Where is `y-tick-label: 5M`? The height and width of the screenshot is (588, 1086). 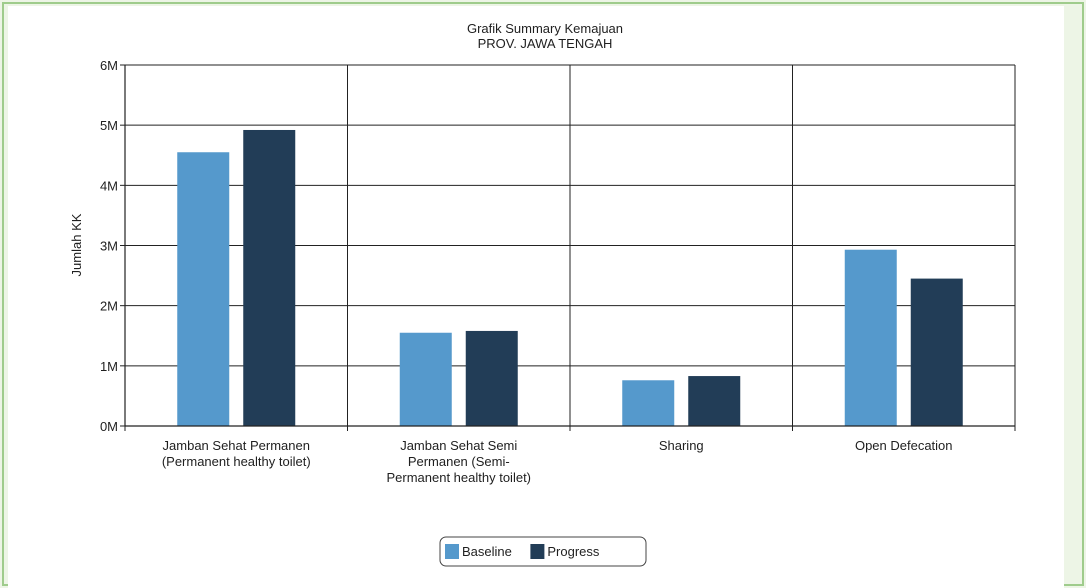
y-tick-label: 5M is located at coordinates (109, 125).